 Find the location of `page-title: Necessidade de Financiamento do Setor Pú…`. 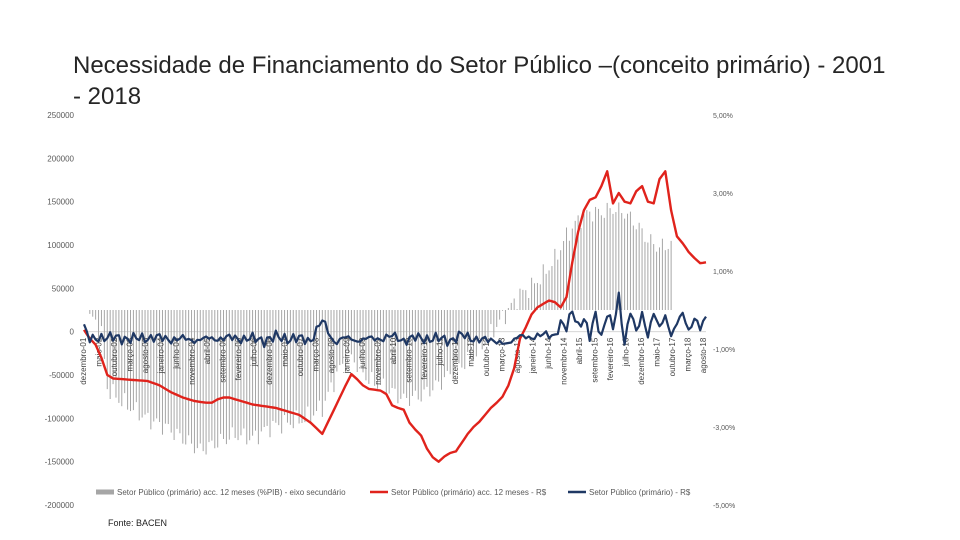

page-title: Necessidade de Financiamento do Setor Pú… is located at coordinates (479, 81).